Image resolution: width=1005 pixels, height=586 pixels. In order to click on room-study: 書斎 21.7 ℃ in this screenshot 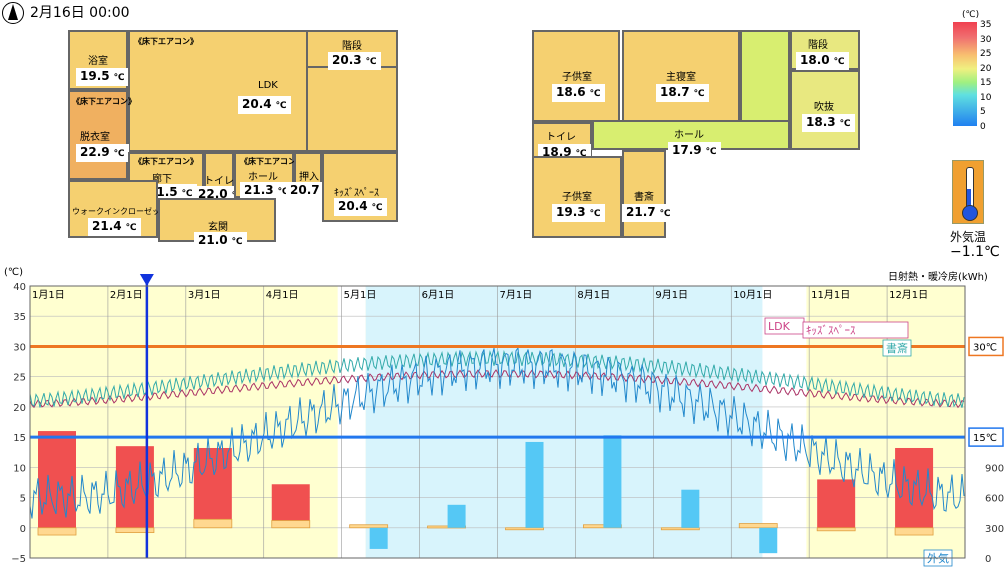, I will do `click(648, 194)`.